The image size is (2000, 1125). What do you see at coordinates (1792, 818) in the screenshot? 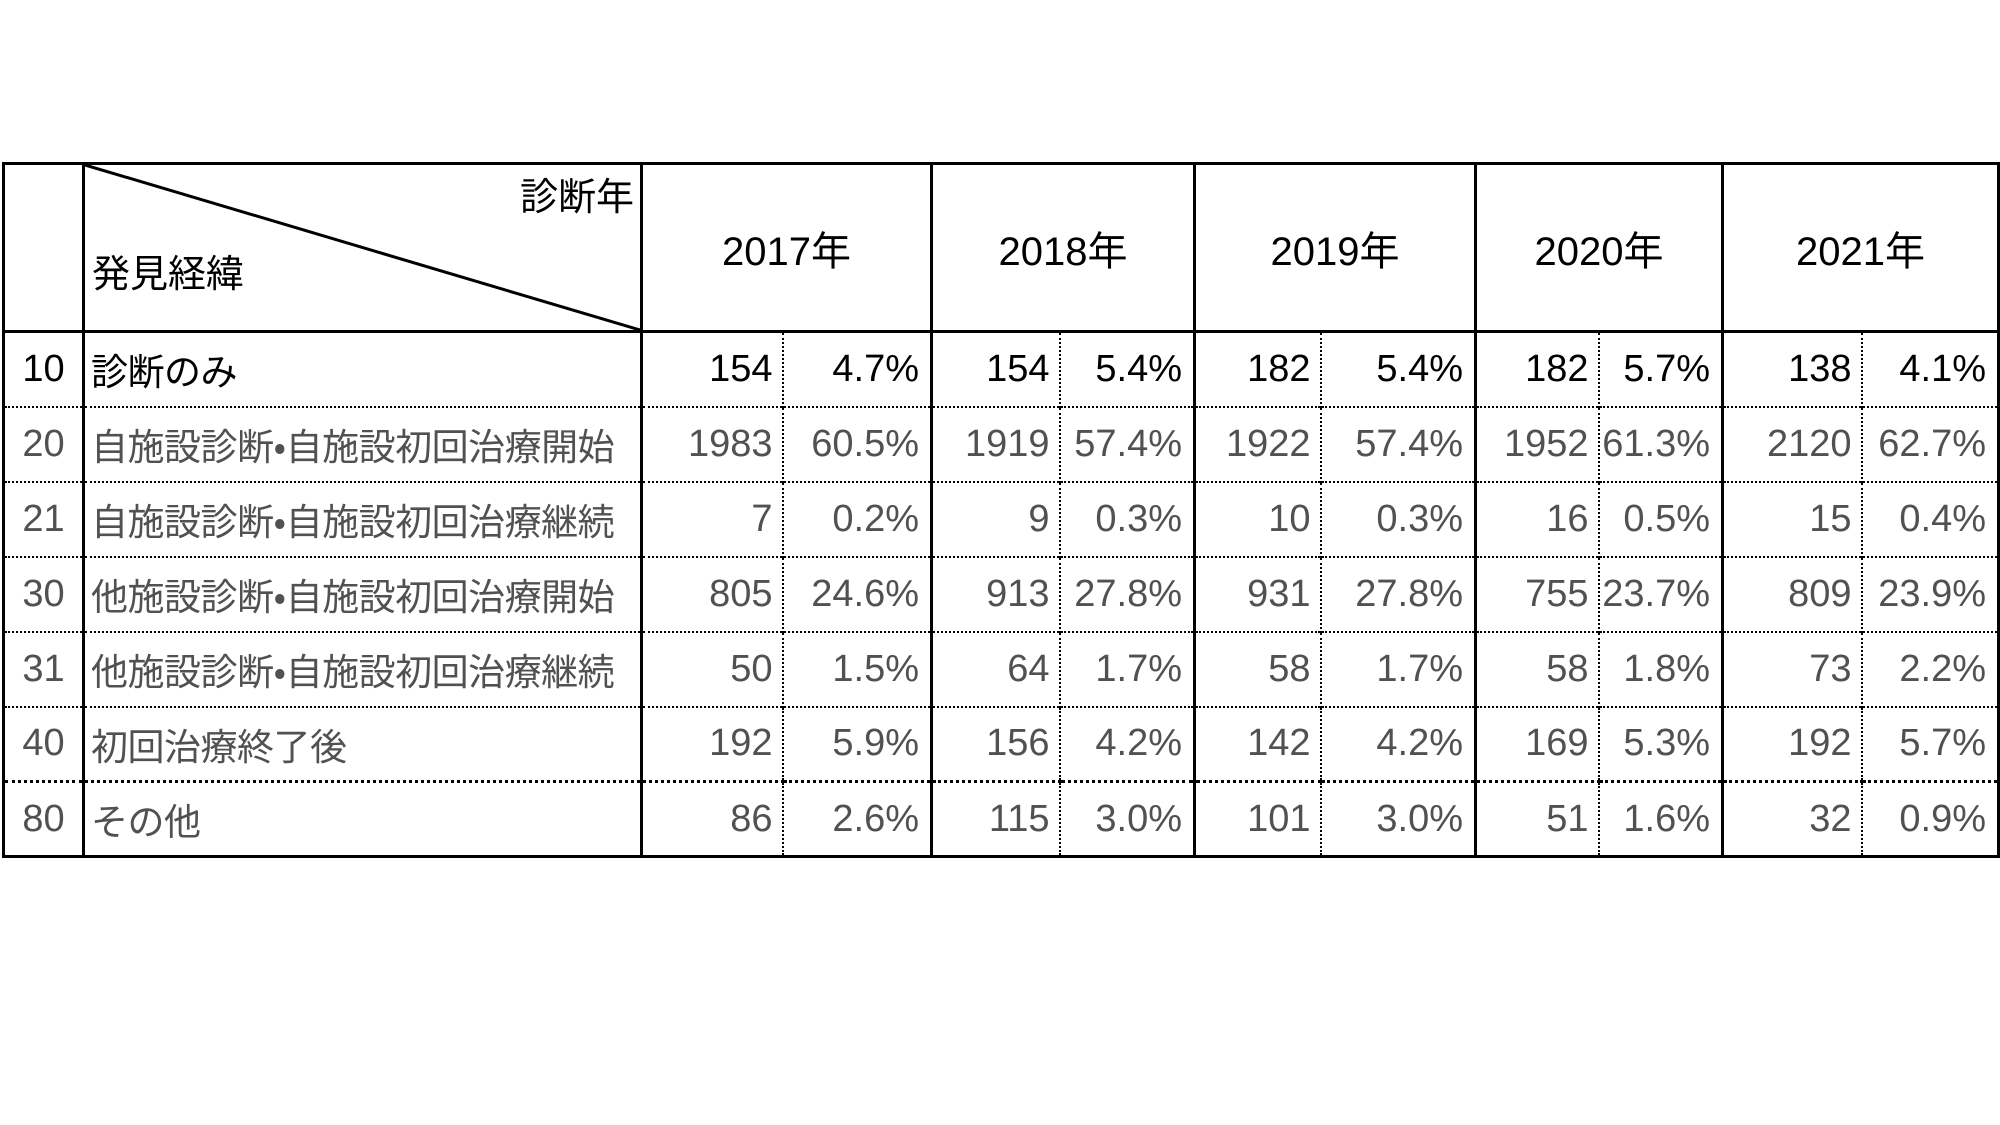
I see `count-cell: 32` at bounding box center [1792, 818].